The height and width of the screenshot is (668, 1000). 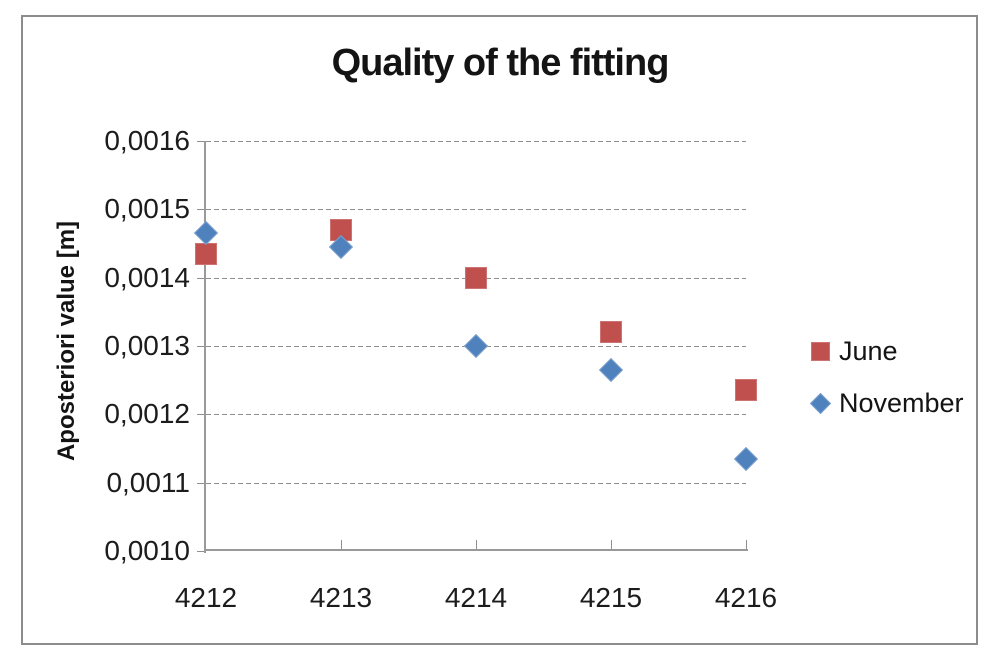 I want to click on x-axis-tick-label: 4213, so click(x=341, y=597).